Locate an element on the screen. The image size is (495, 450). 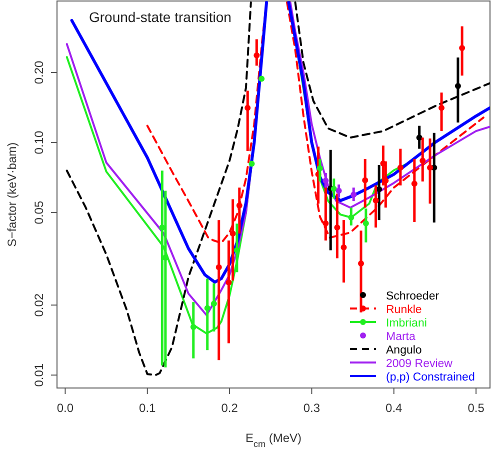
legend-label: (p,p) Constrained is located at coordinates (430, 378).